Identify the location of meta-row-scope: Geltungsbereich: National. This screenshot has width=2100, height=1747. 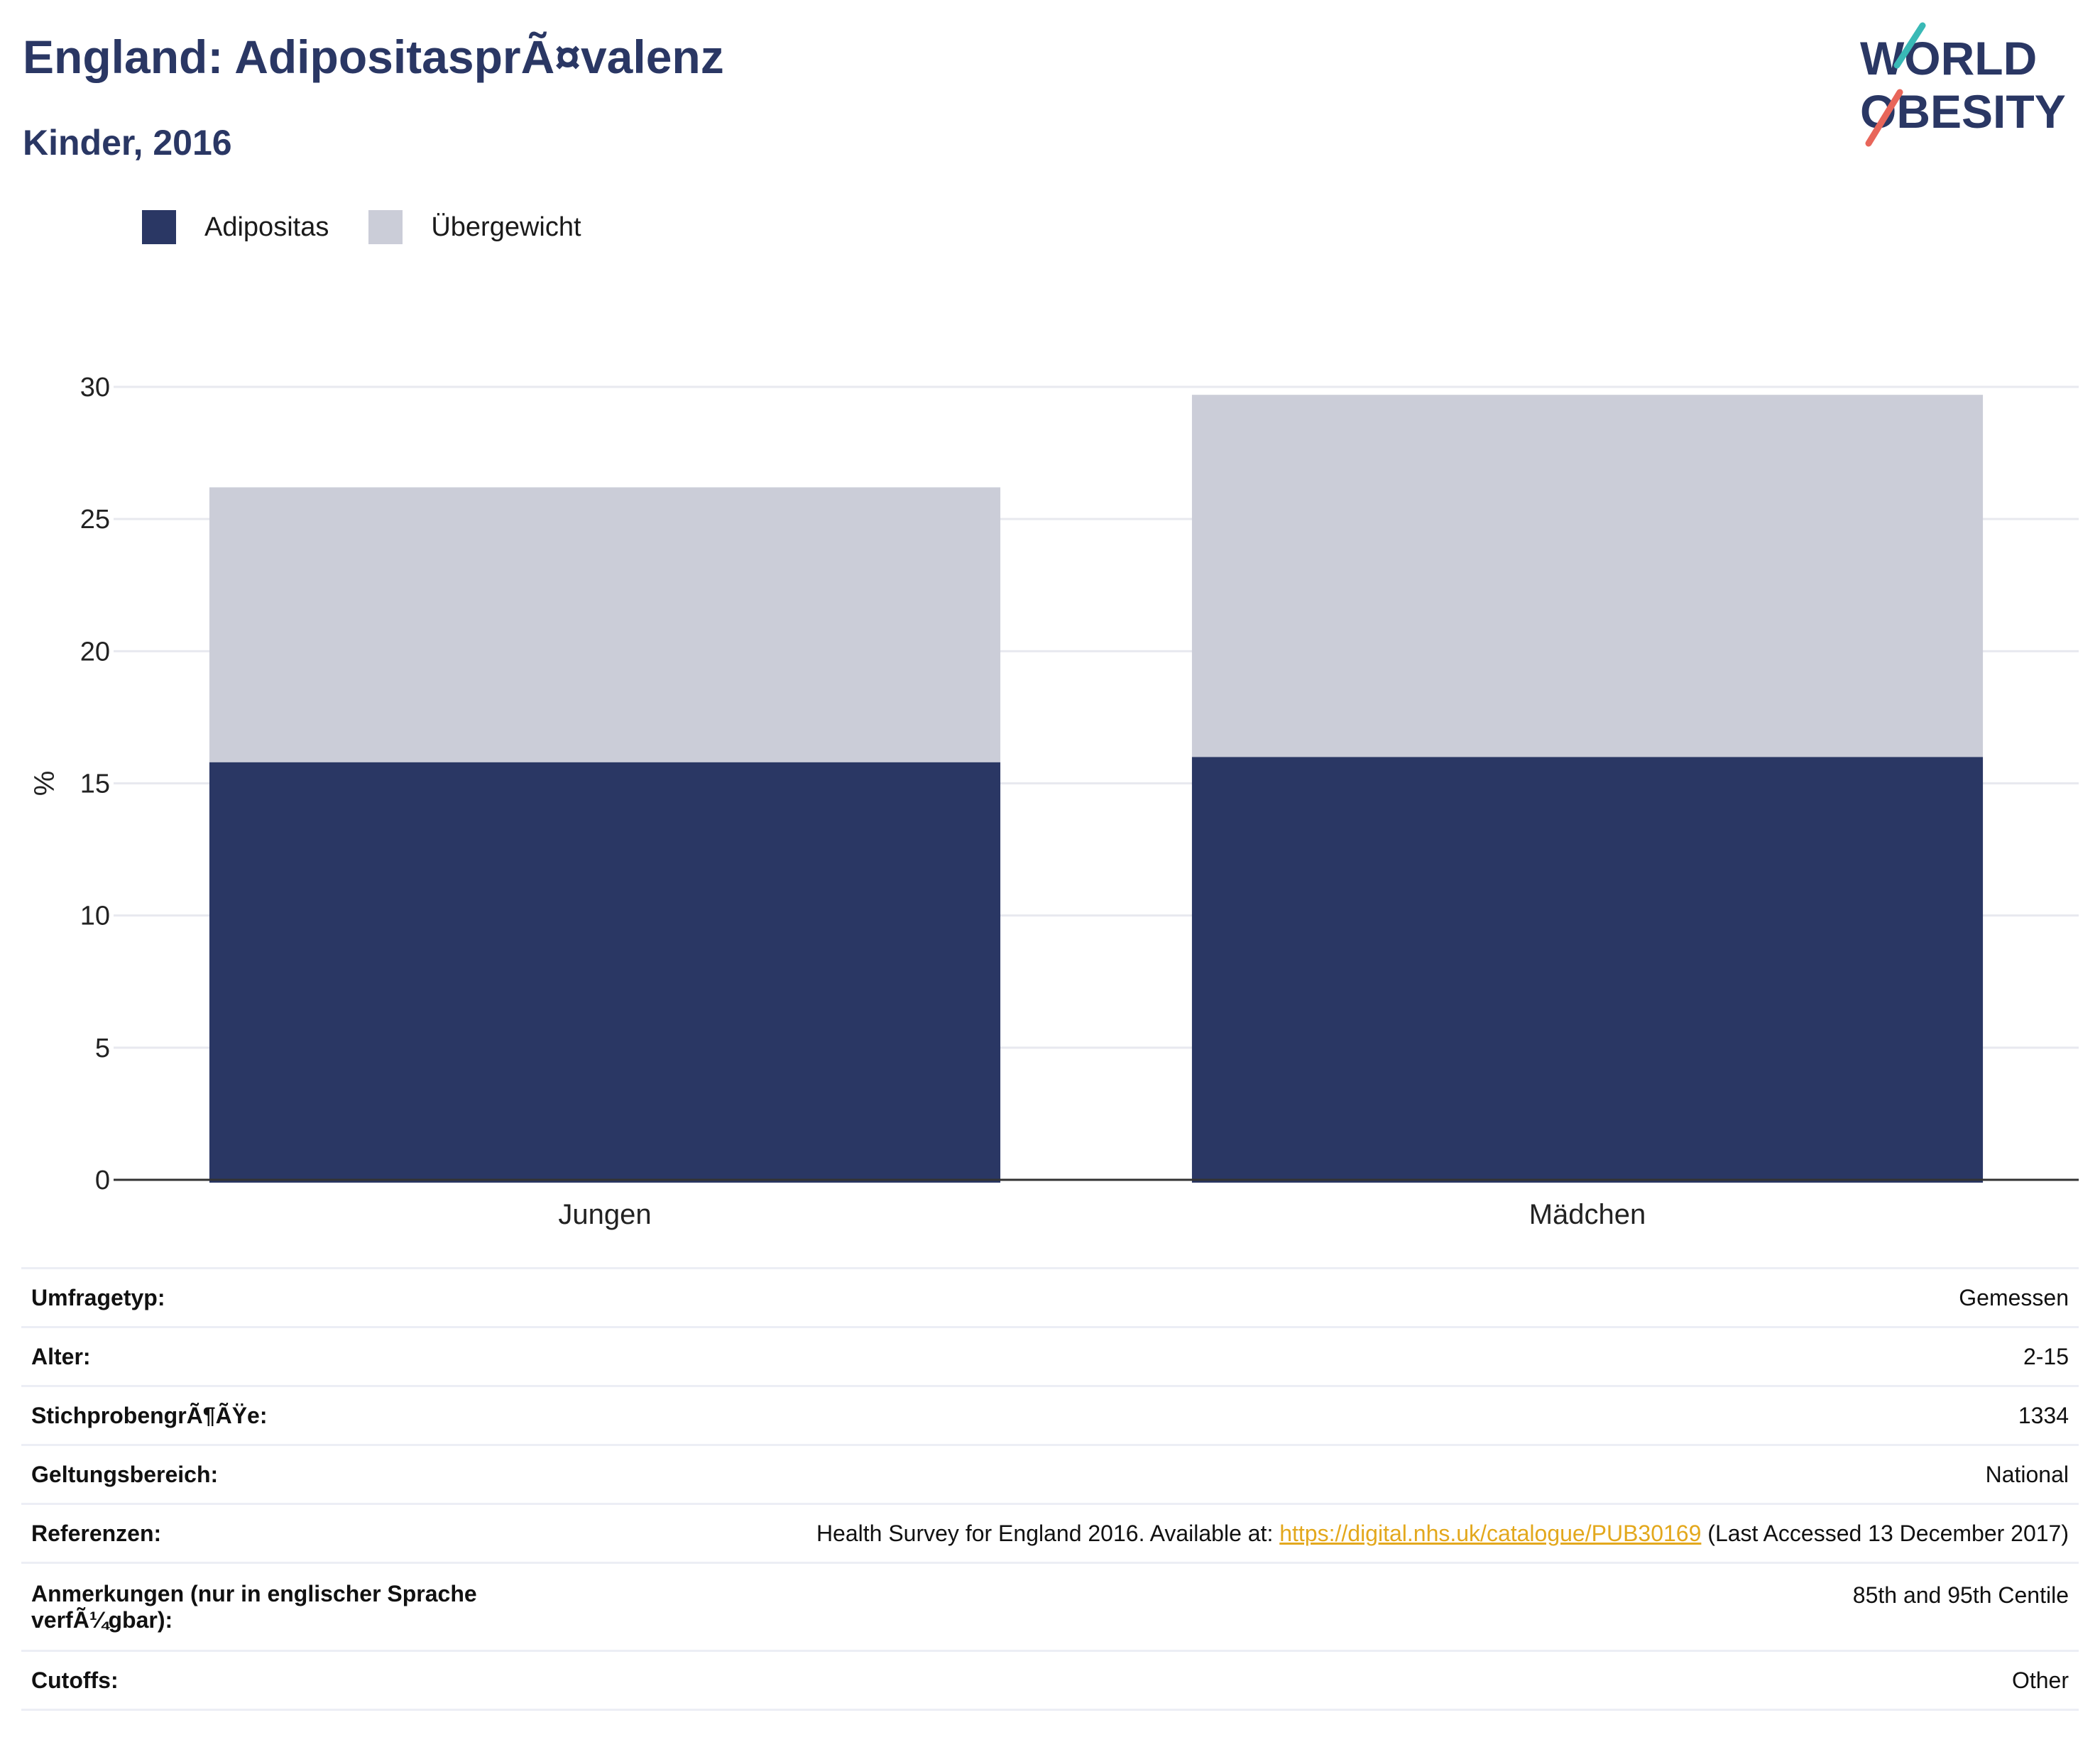
(1050, 1474).